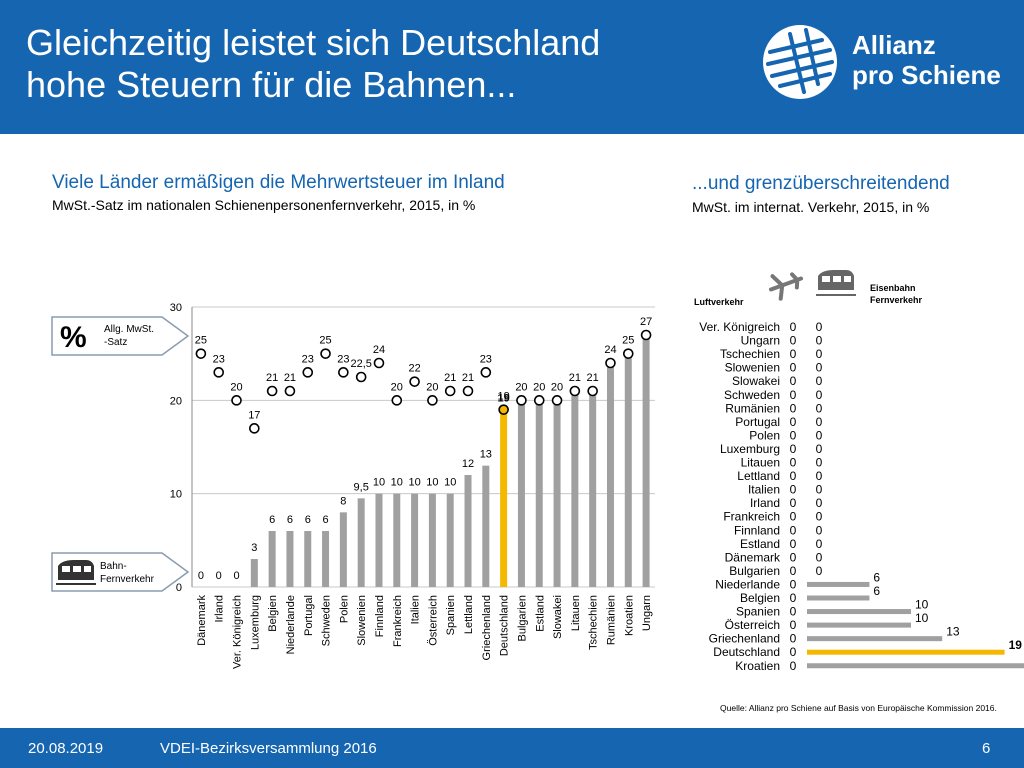  Describe the element at coordinates (120, 336) in the screenshot. I see `legend-general-vat: % Allg. MwSt. -Satz` at that location.